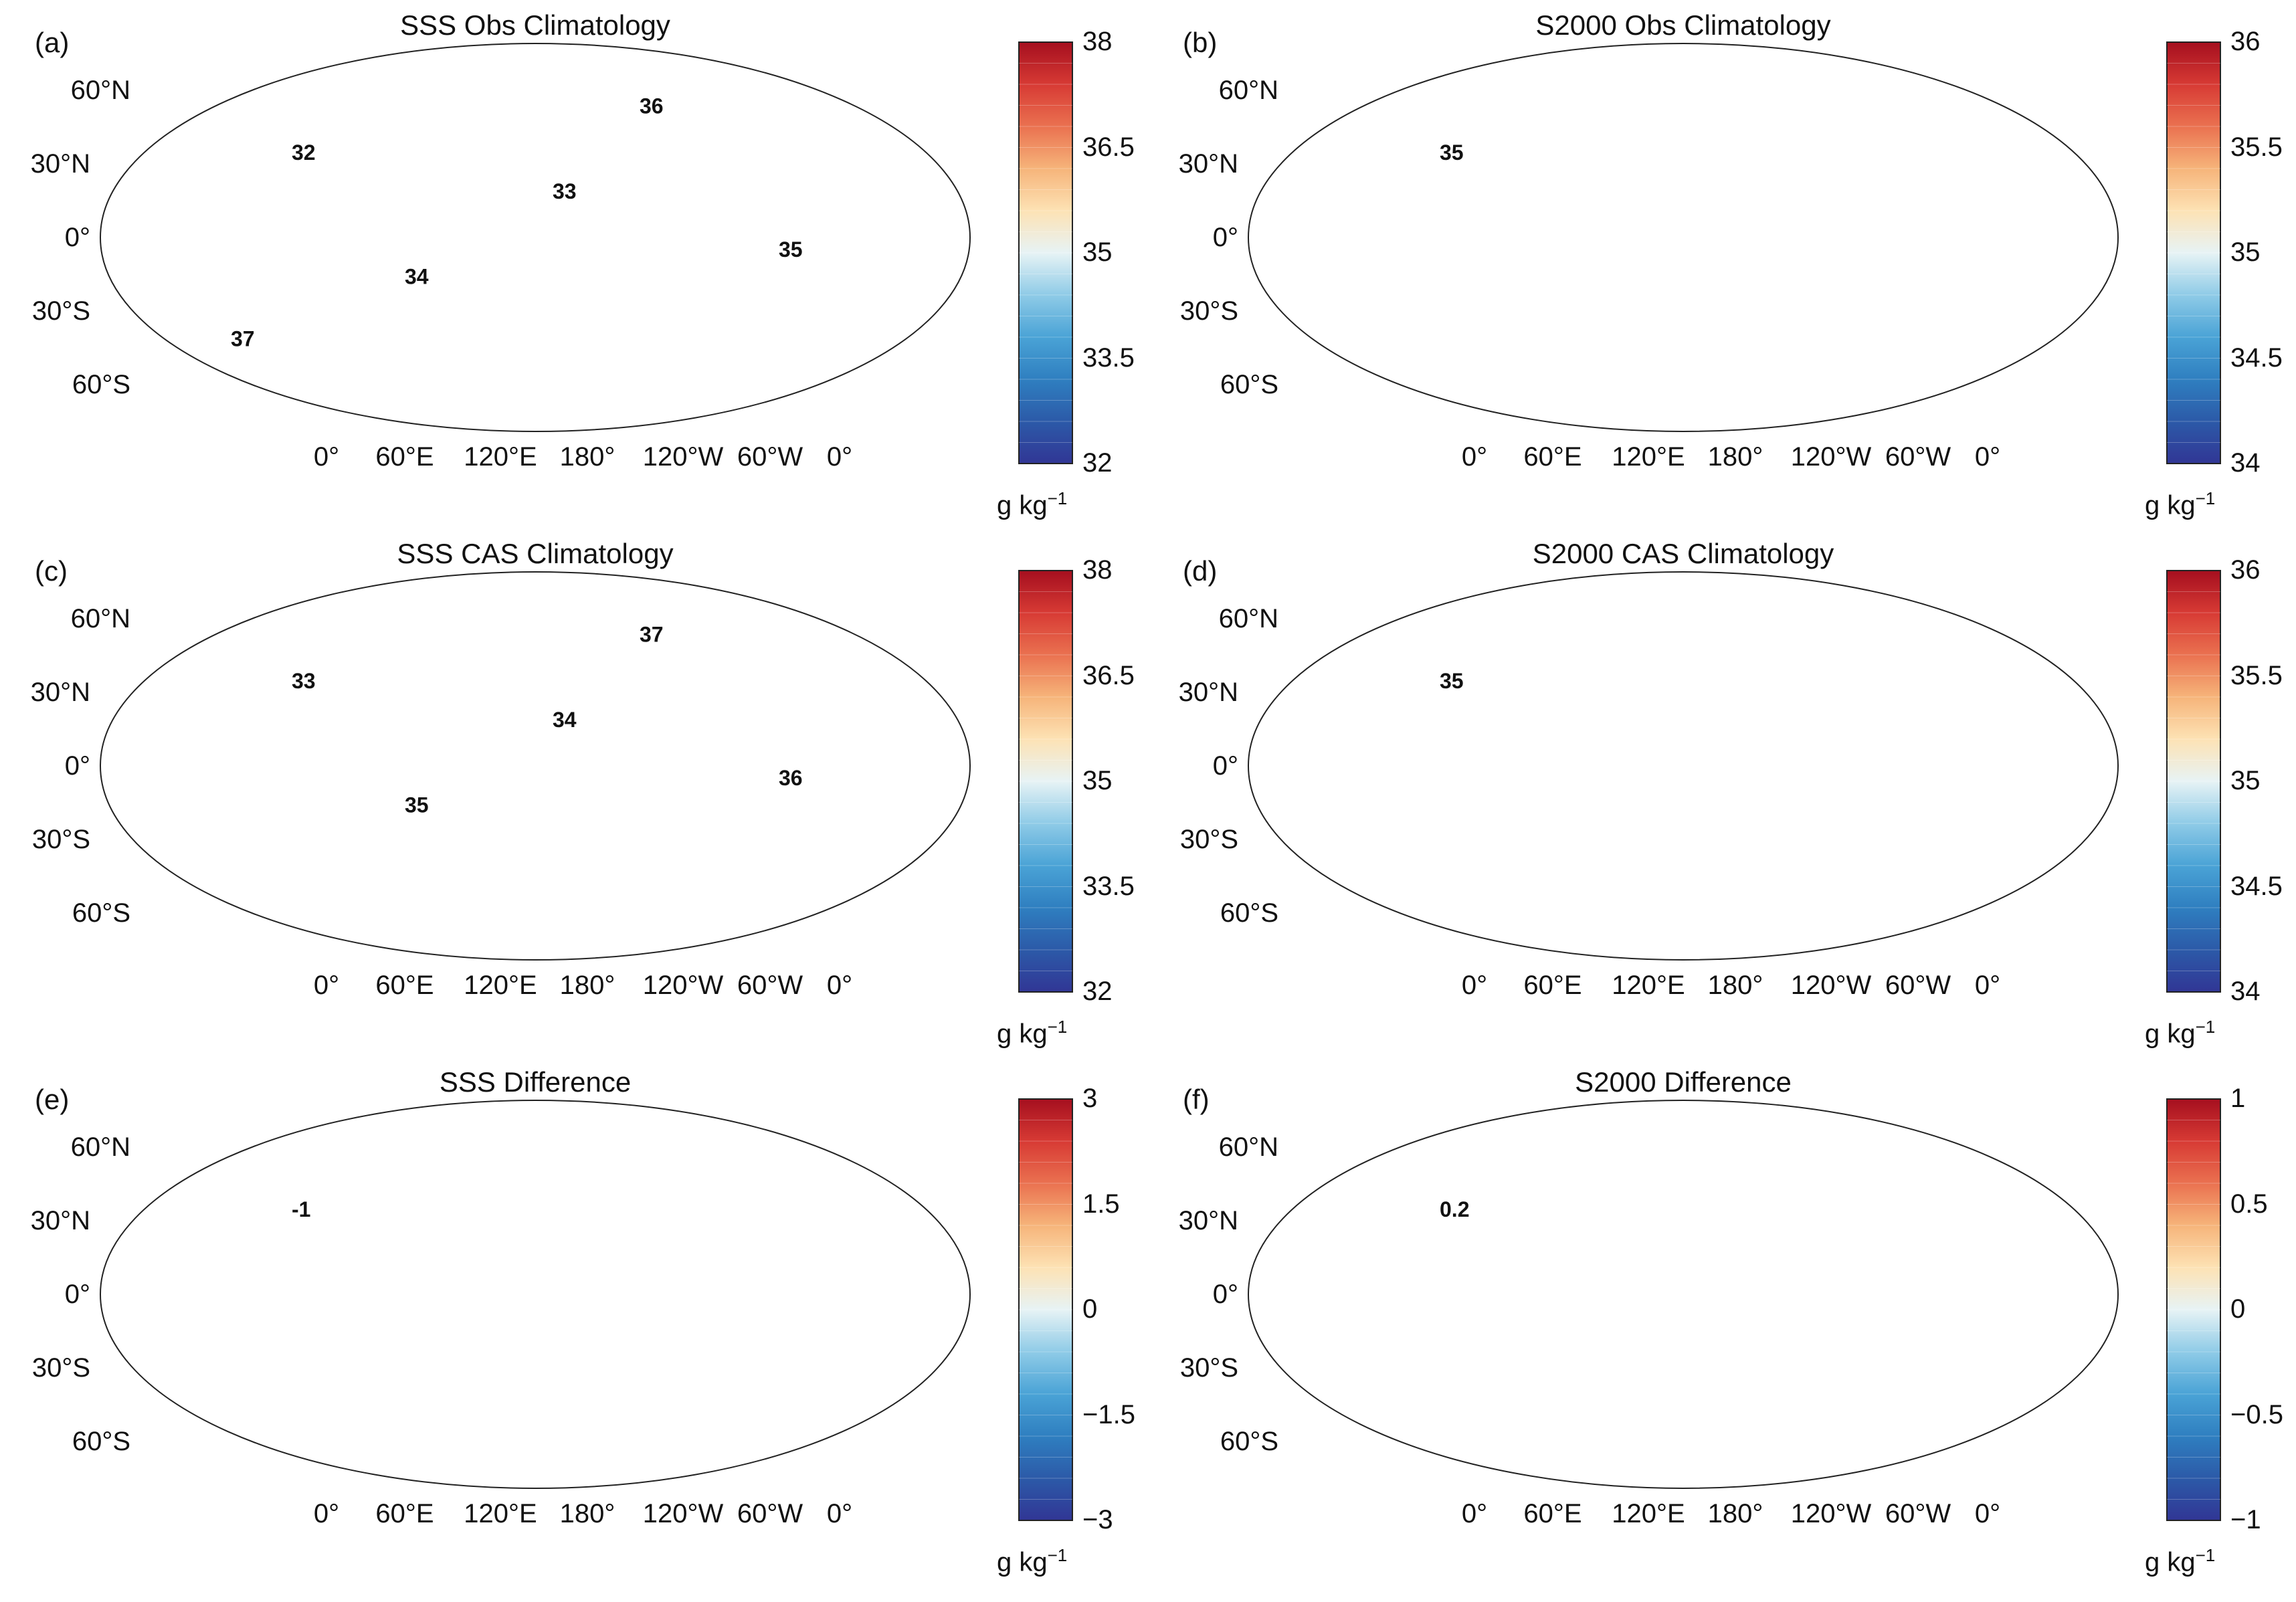 The height and width of the screenshot is (1602, 2296). I want to click on panel-label: (f), so click(1196, 1099).